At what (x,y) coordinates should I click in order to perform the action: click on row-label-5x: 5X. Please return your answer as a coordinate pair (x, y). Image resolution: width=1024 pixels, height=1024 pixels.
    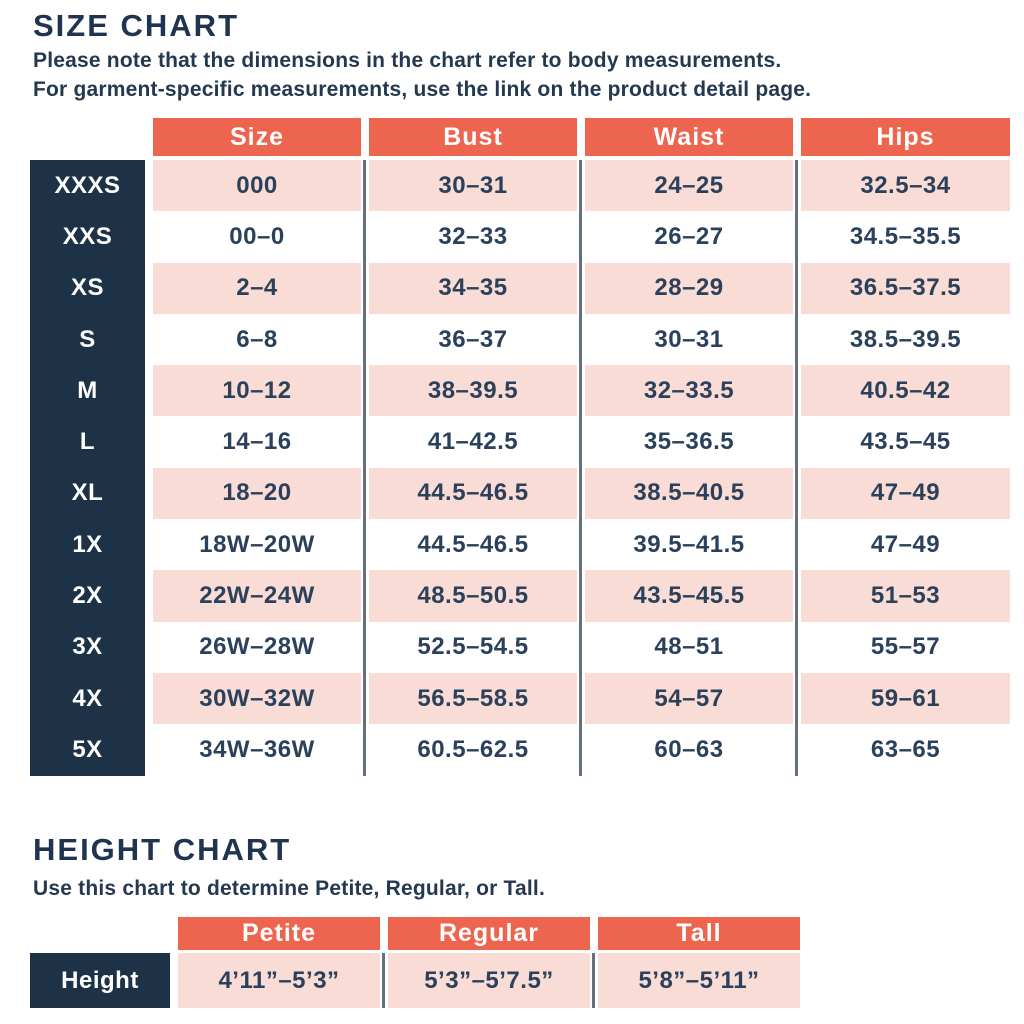
    Looking at the image, I should click on (87, 750).